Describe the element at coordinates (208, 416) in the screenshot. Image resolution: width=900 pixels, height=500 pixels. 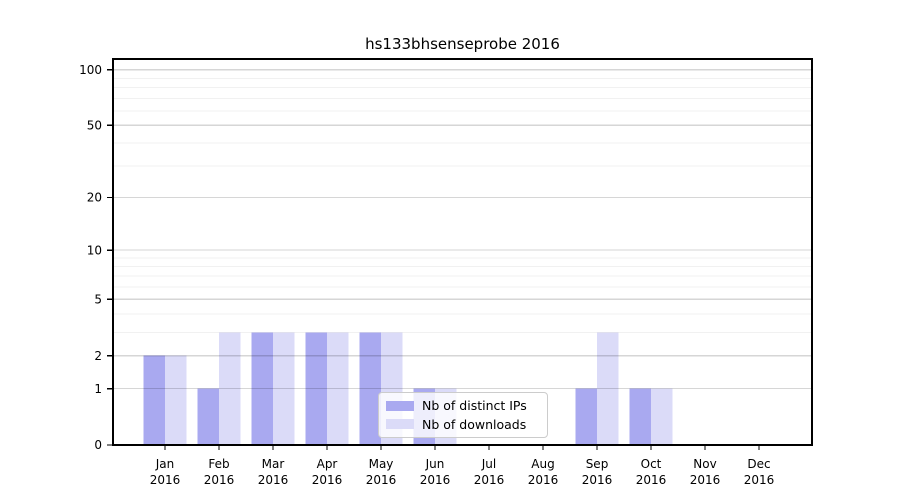
I see `bar-distinct-ips-feb` at that location.